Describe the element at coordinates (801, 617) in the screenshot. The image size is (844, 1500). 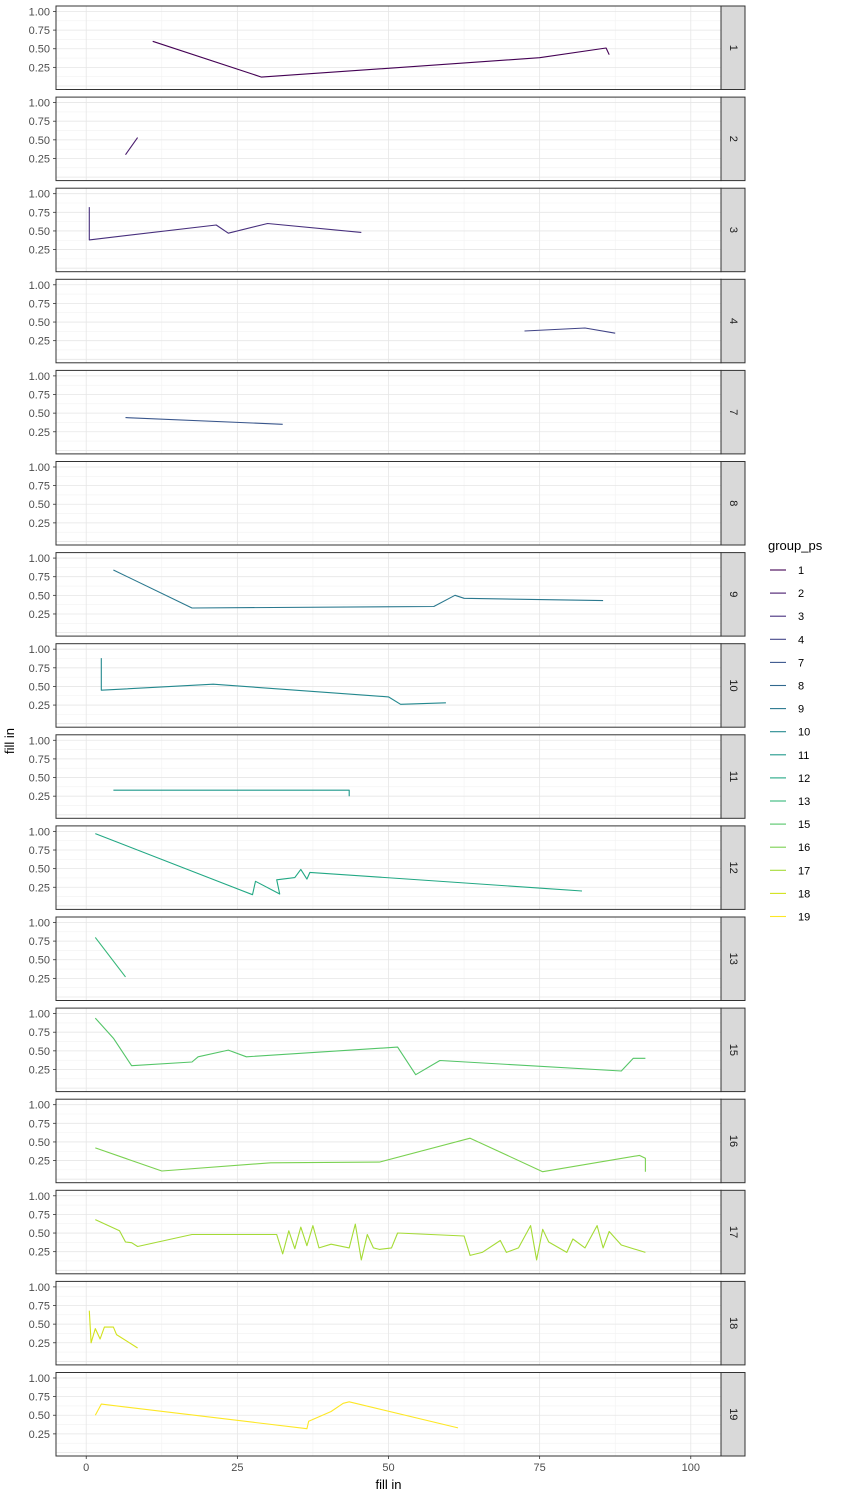
I see `legend-label-3: 3` at that location.